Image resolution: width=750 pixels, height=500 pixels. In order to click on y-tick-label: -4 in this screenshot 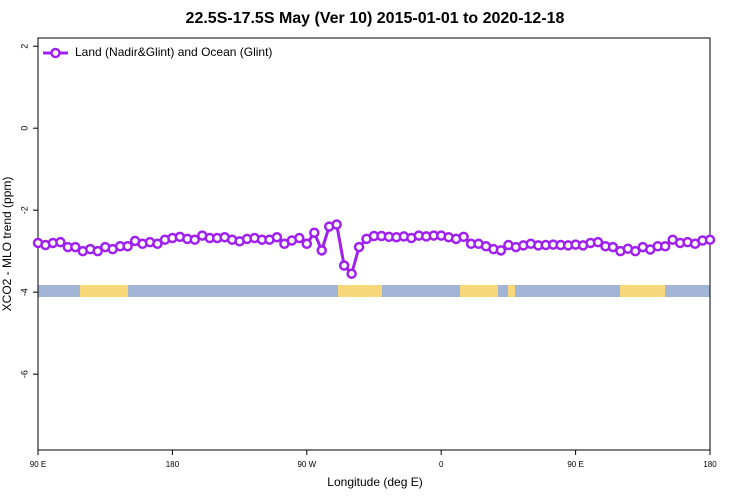, I will do `click(24, 292)`.